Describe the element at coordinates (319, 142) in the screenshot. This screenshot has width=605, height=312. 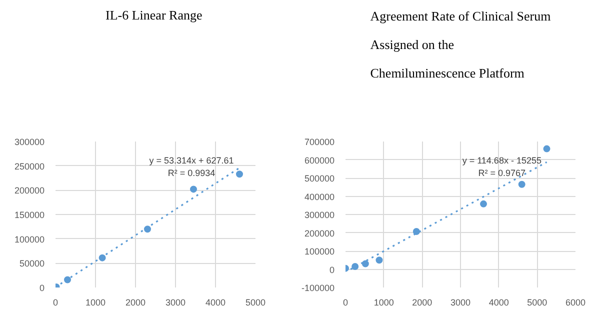
I see `y-tick-label: 700000` at that location.